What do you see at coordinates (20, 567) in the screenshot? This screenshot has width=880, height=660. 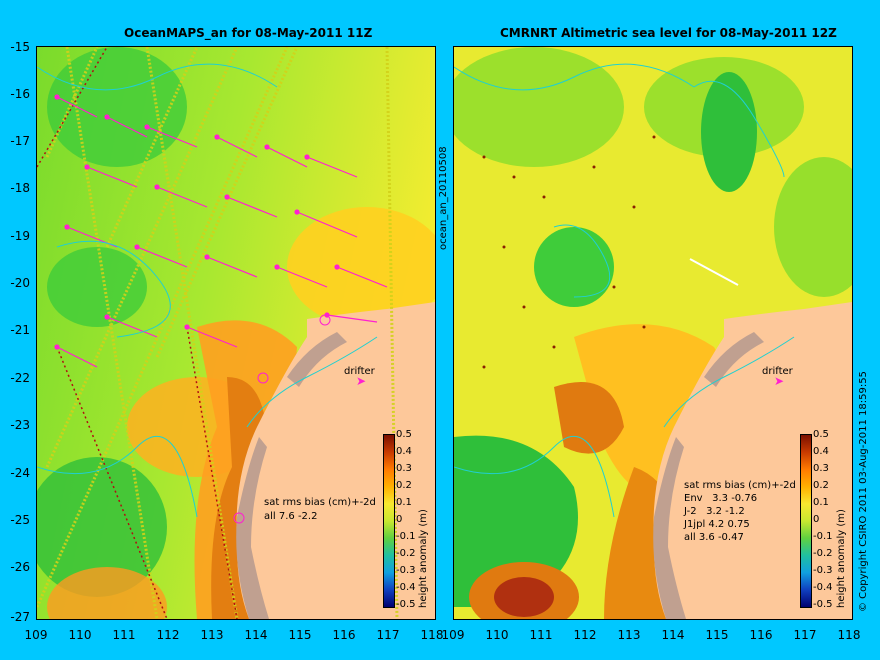 I see `y-tick: -26` at bounding box center [20, 567].